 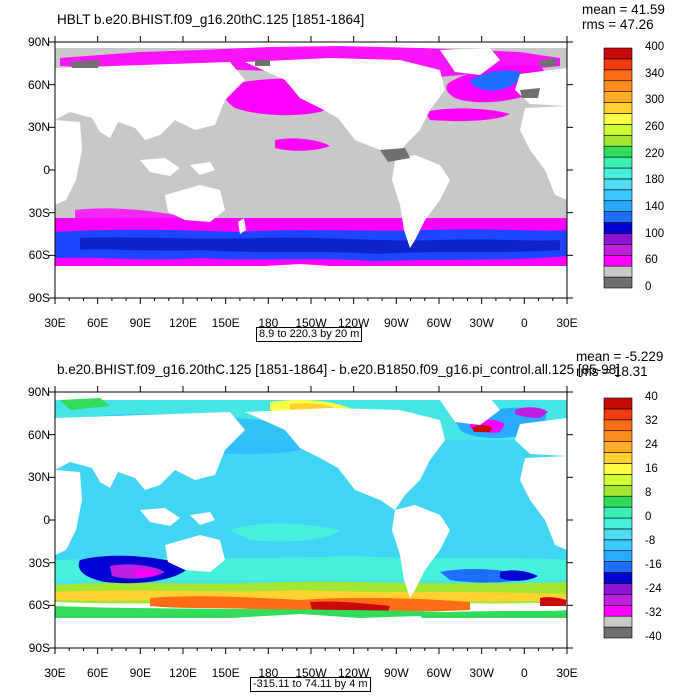 I want to click on panel1-colorbar, so click(x=618, y=168).